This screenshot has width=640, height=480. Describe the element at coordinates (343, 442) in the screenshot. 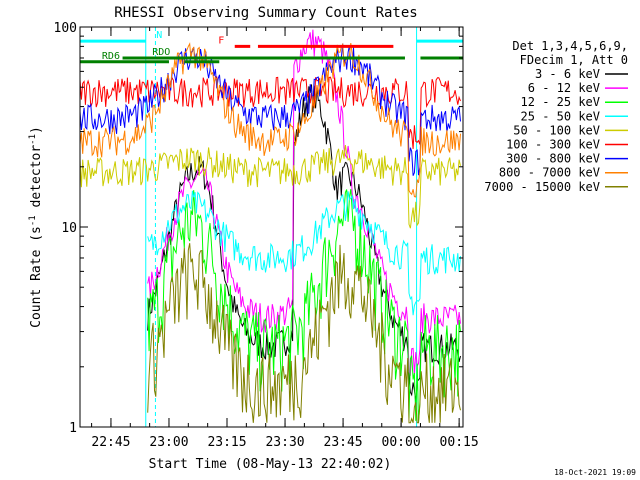

I see `x-tick-label: 23:45` at that location.